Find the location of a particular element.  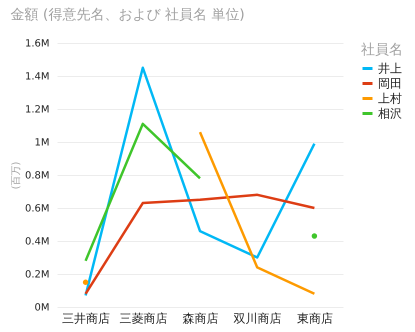

legend-label: 上村 is located at coordinates (390, 99).